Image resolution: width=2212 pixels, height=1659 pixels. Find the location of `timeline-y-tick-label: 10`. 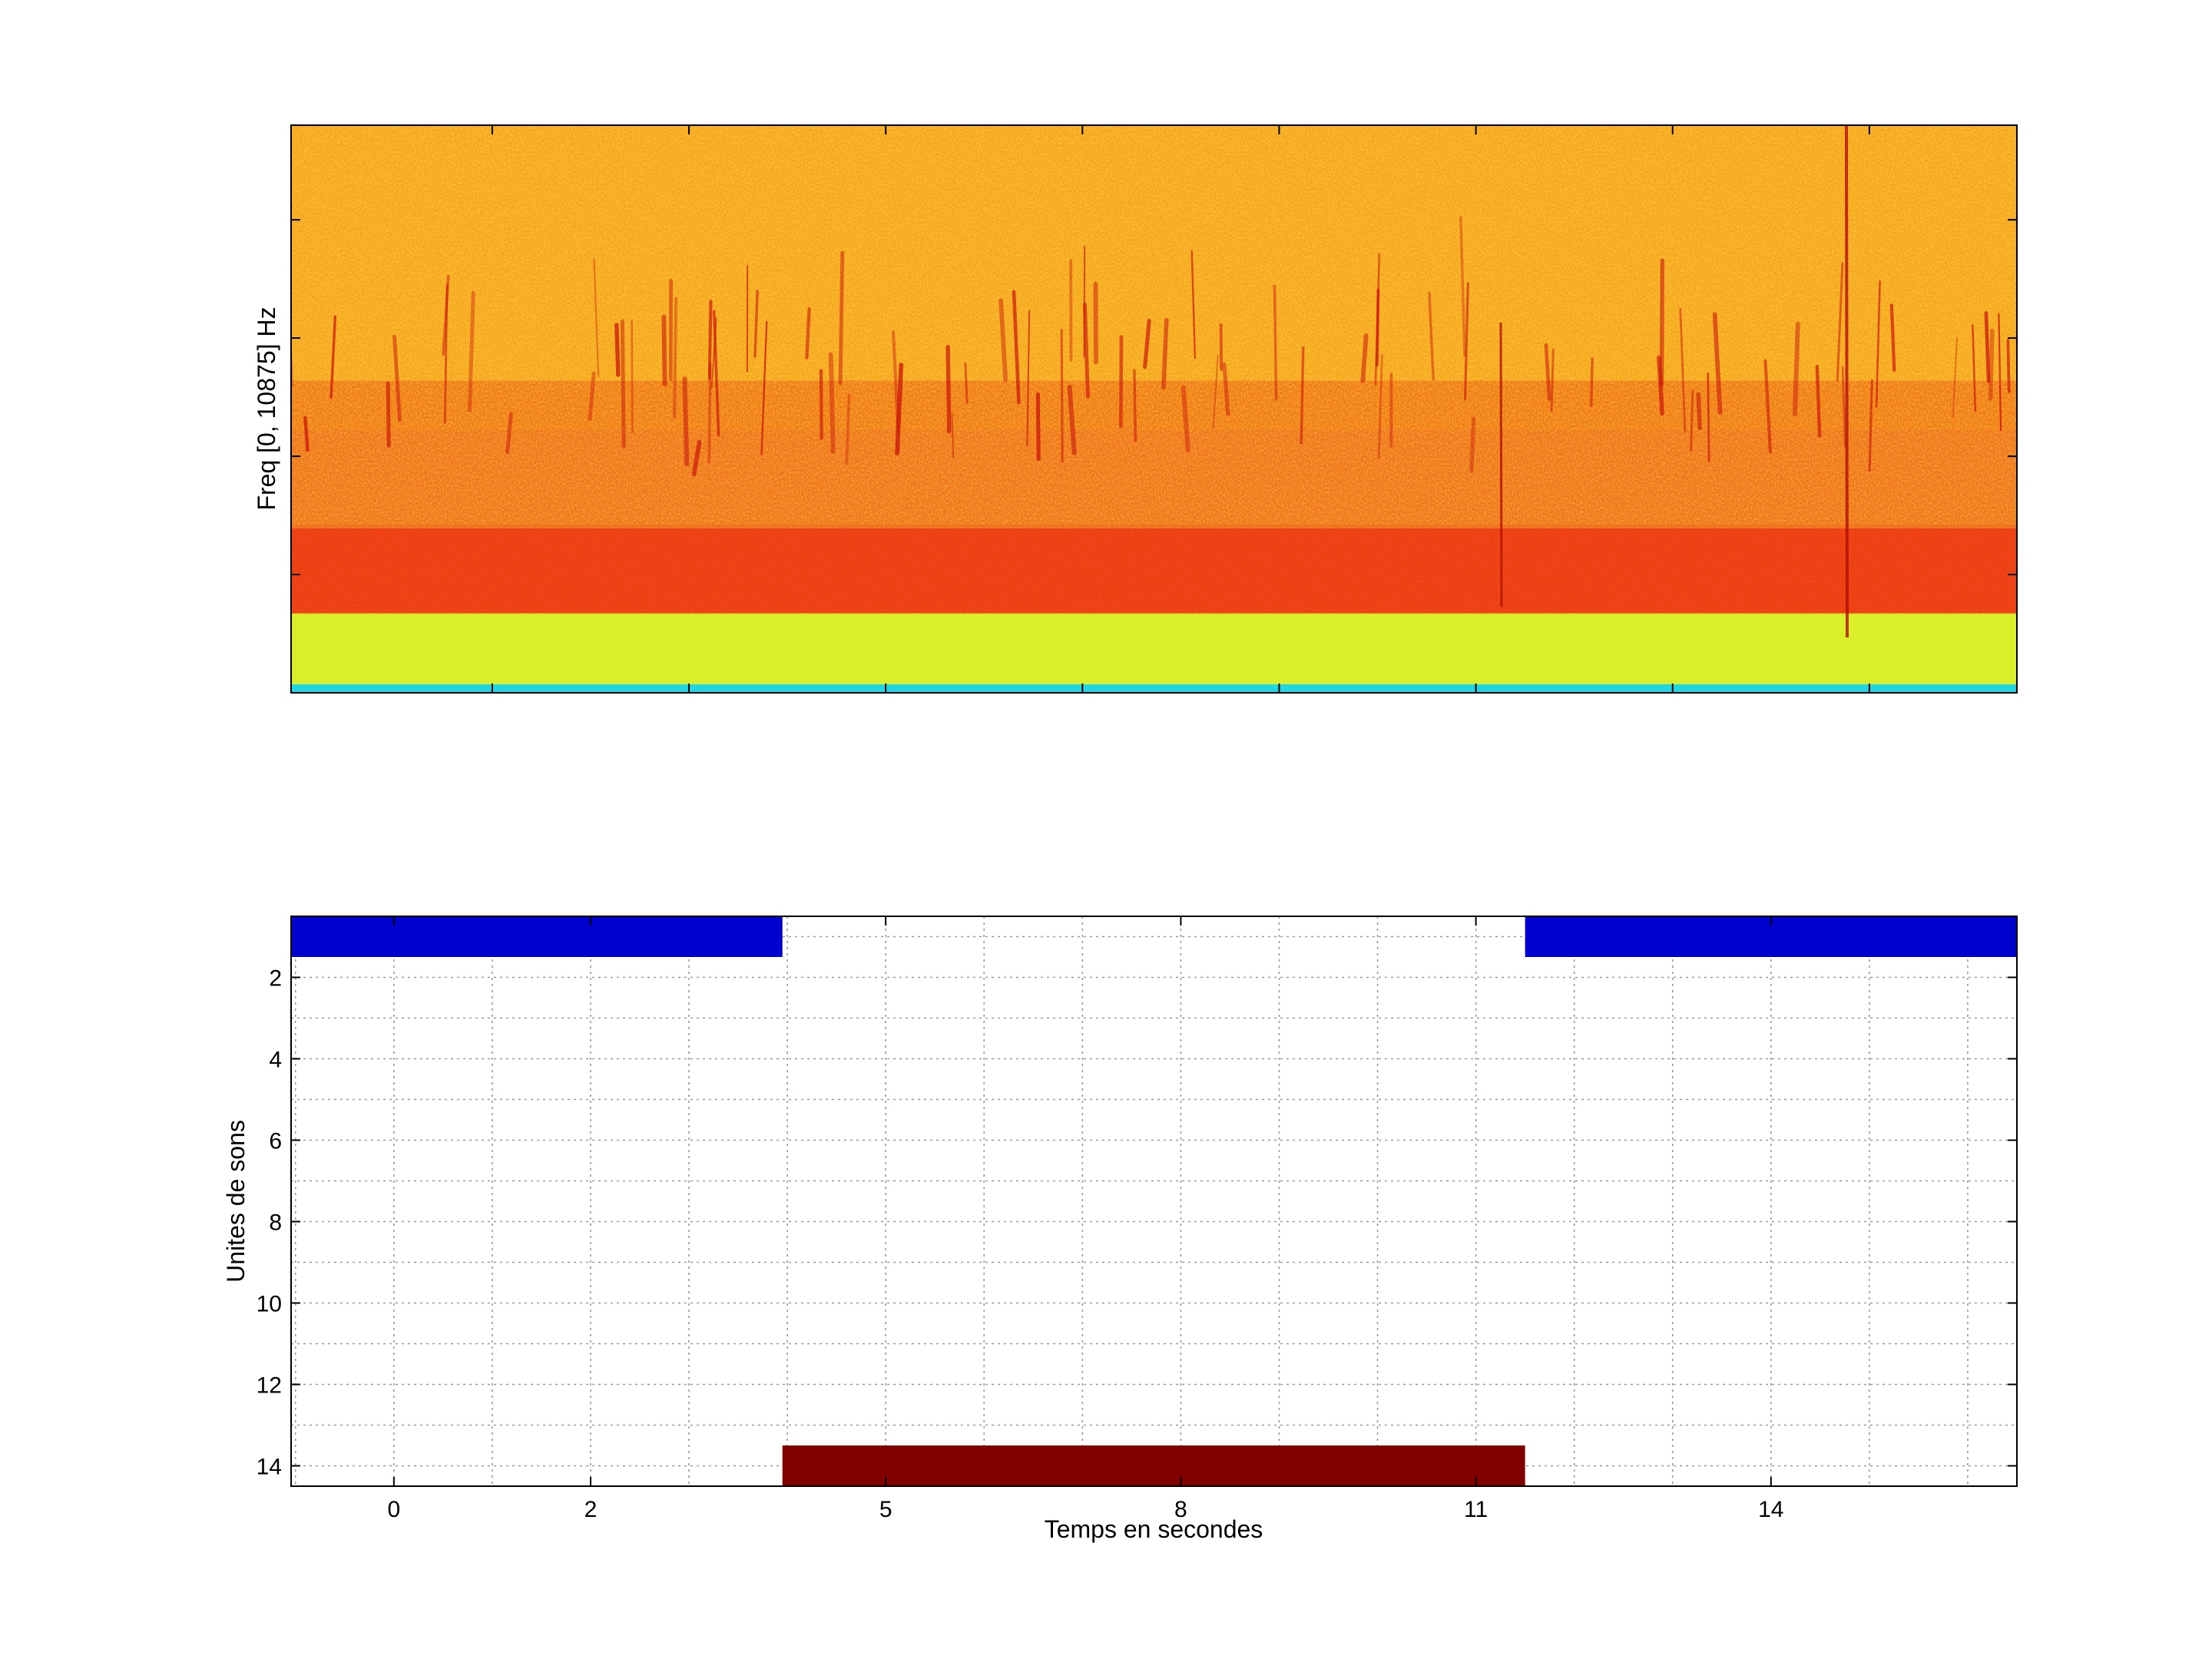

timeline-y-tick-label: 10 is located at coordinates (269, 1305).